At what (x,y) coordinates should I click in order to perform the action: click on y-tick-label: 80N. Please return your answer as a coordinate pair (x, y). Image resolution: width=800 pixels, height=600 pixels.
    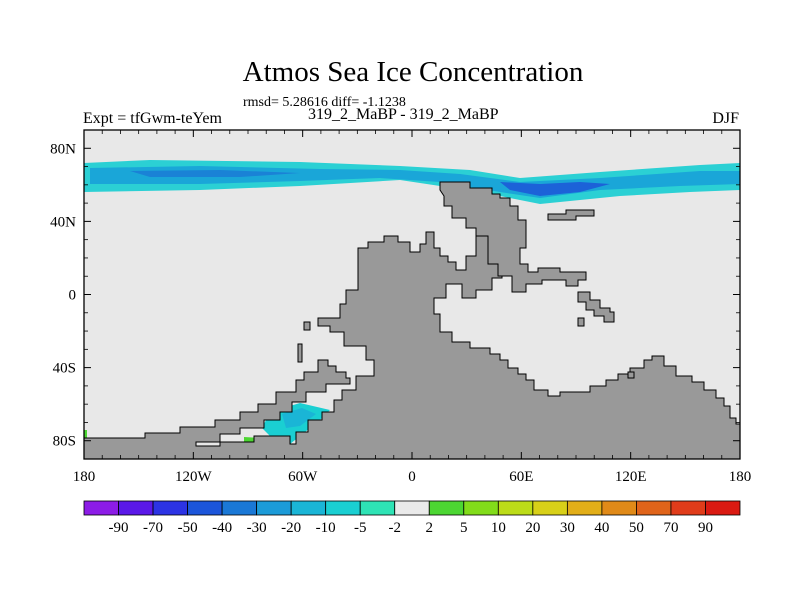
    Looking at the image, I should click on (63, 149).